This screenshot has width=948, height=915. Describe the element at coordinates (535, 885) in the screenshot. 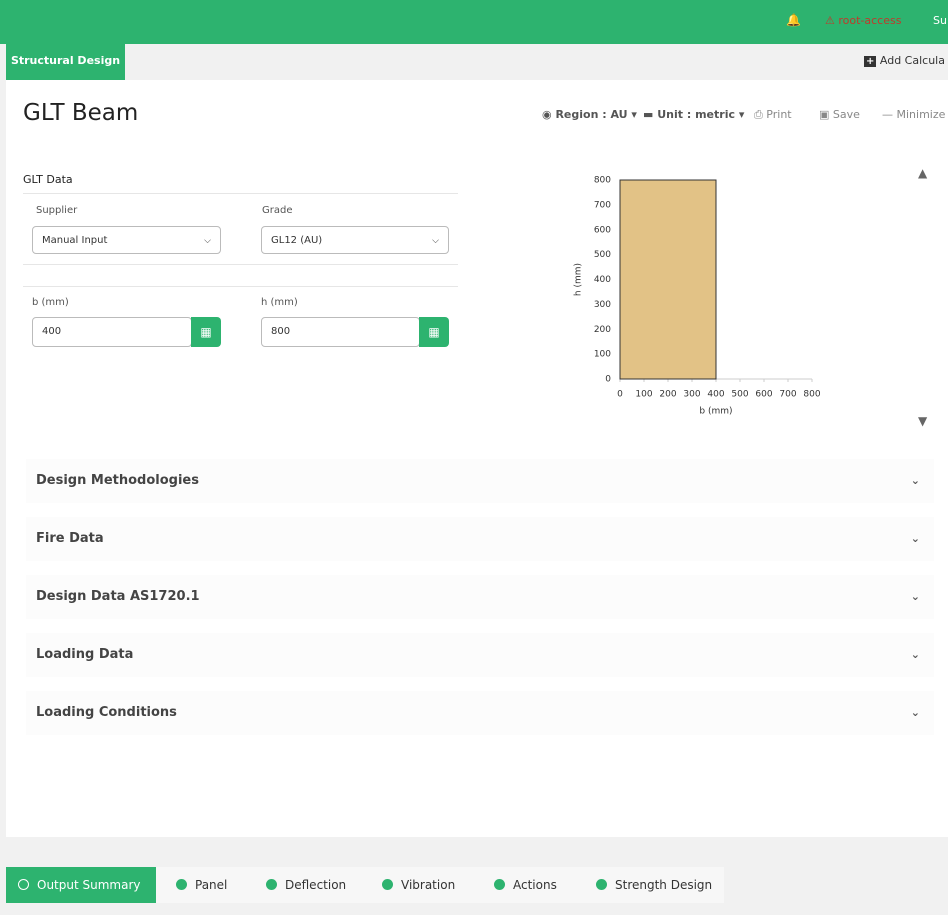

I see `tab-label: Actions` at that location.